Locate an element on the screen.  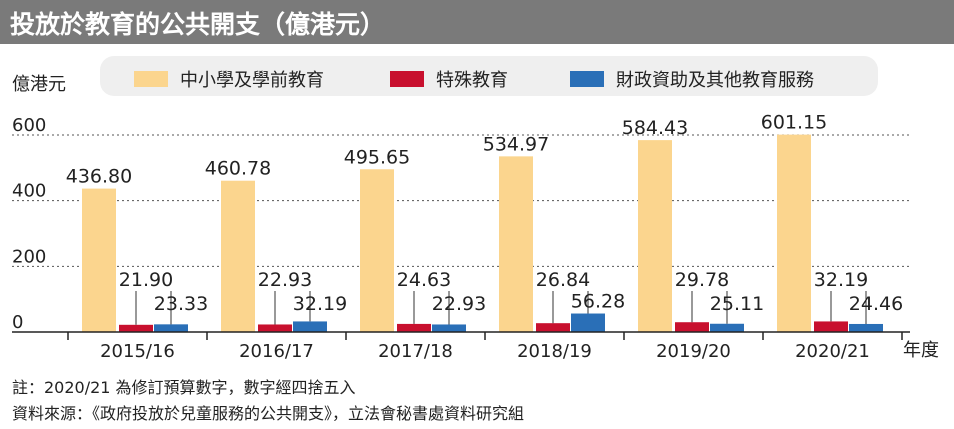
data-label: 601.15 is located at coordinates (794, 123).